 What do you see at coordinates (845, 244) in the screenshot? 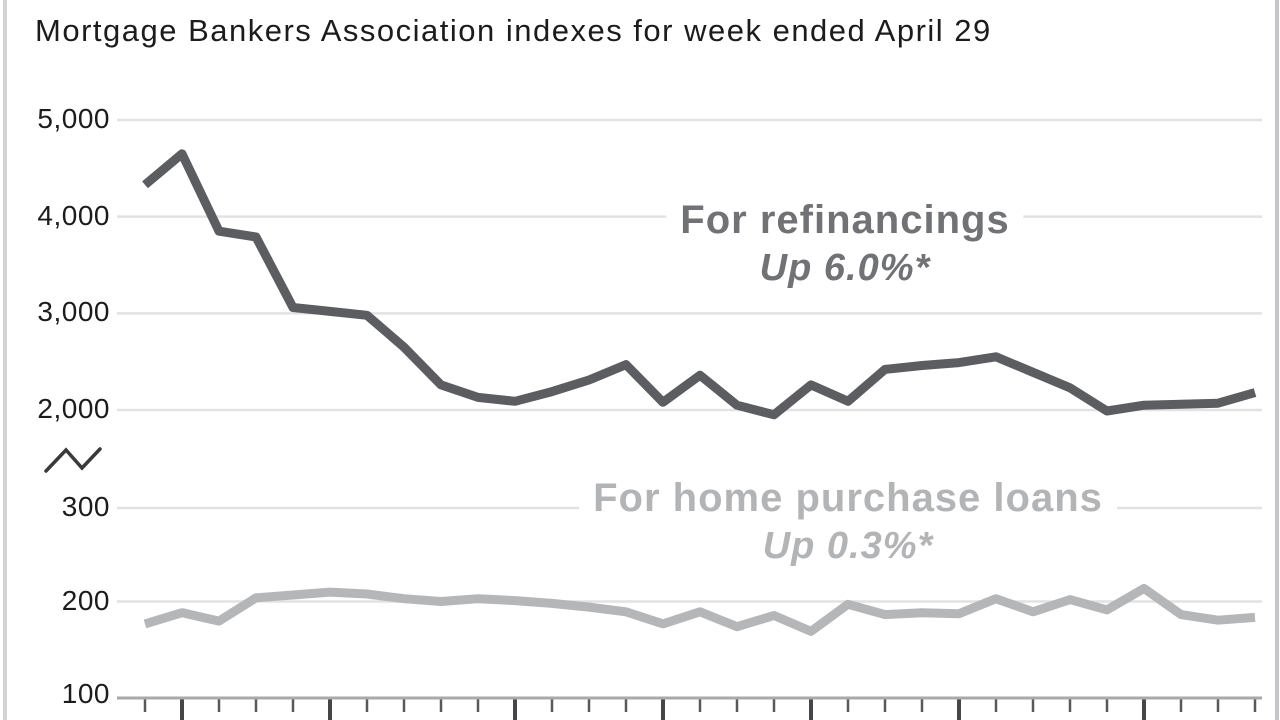
I see `refinancings-annotation: For refinancings Up 6.0%*` at bounding box center [845, 244].